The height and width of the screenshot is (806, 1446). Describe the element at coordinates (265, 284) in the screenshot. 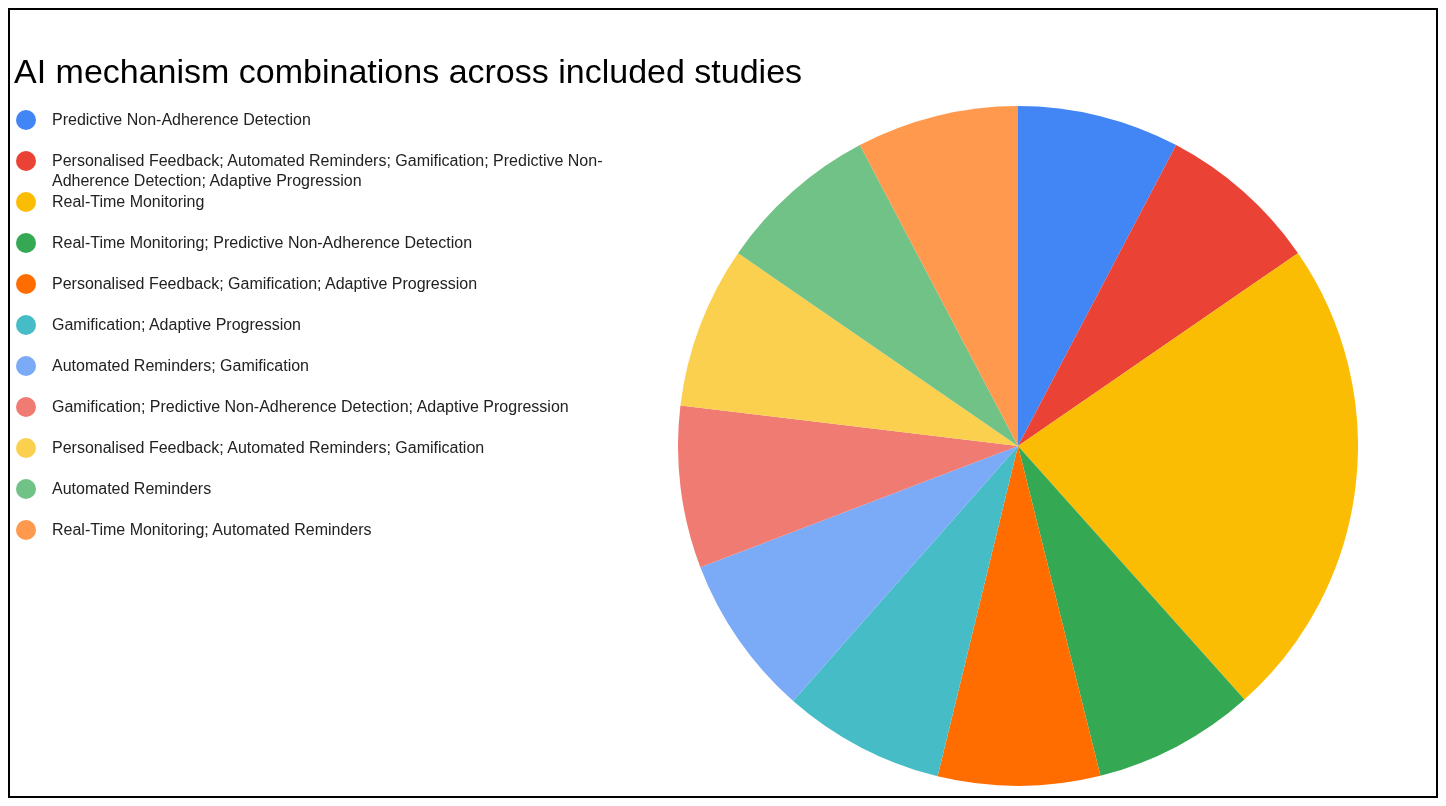

I see `legend-label: Personalised Feedback; Gamification; Adaptive Progression` at that location.